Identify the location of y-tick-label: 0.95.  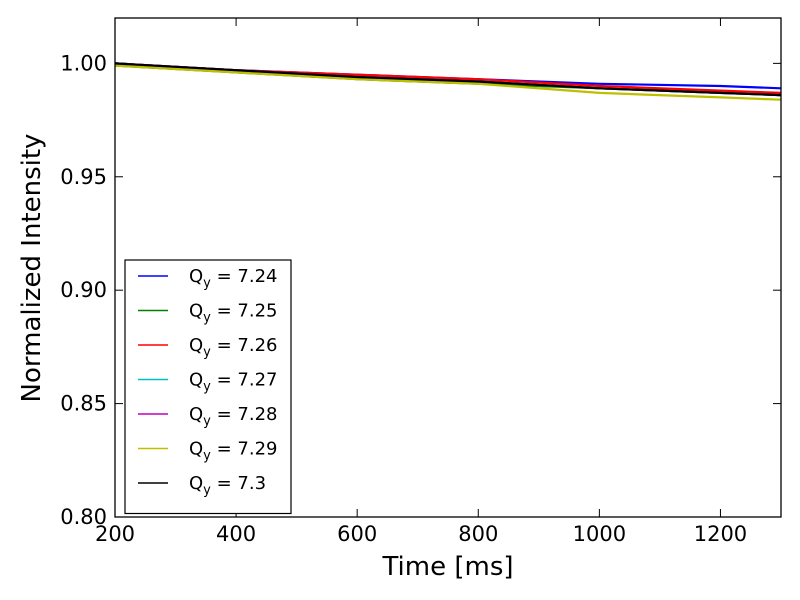
(83, 177).